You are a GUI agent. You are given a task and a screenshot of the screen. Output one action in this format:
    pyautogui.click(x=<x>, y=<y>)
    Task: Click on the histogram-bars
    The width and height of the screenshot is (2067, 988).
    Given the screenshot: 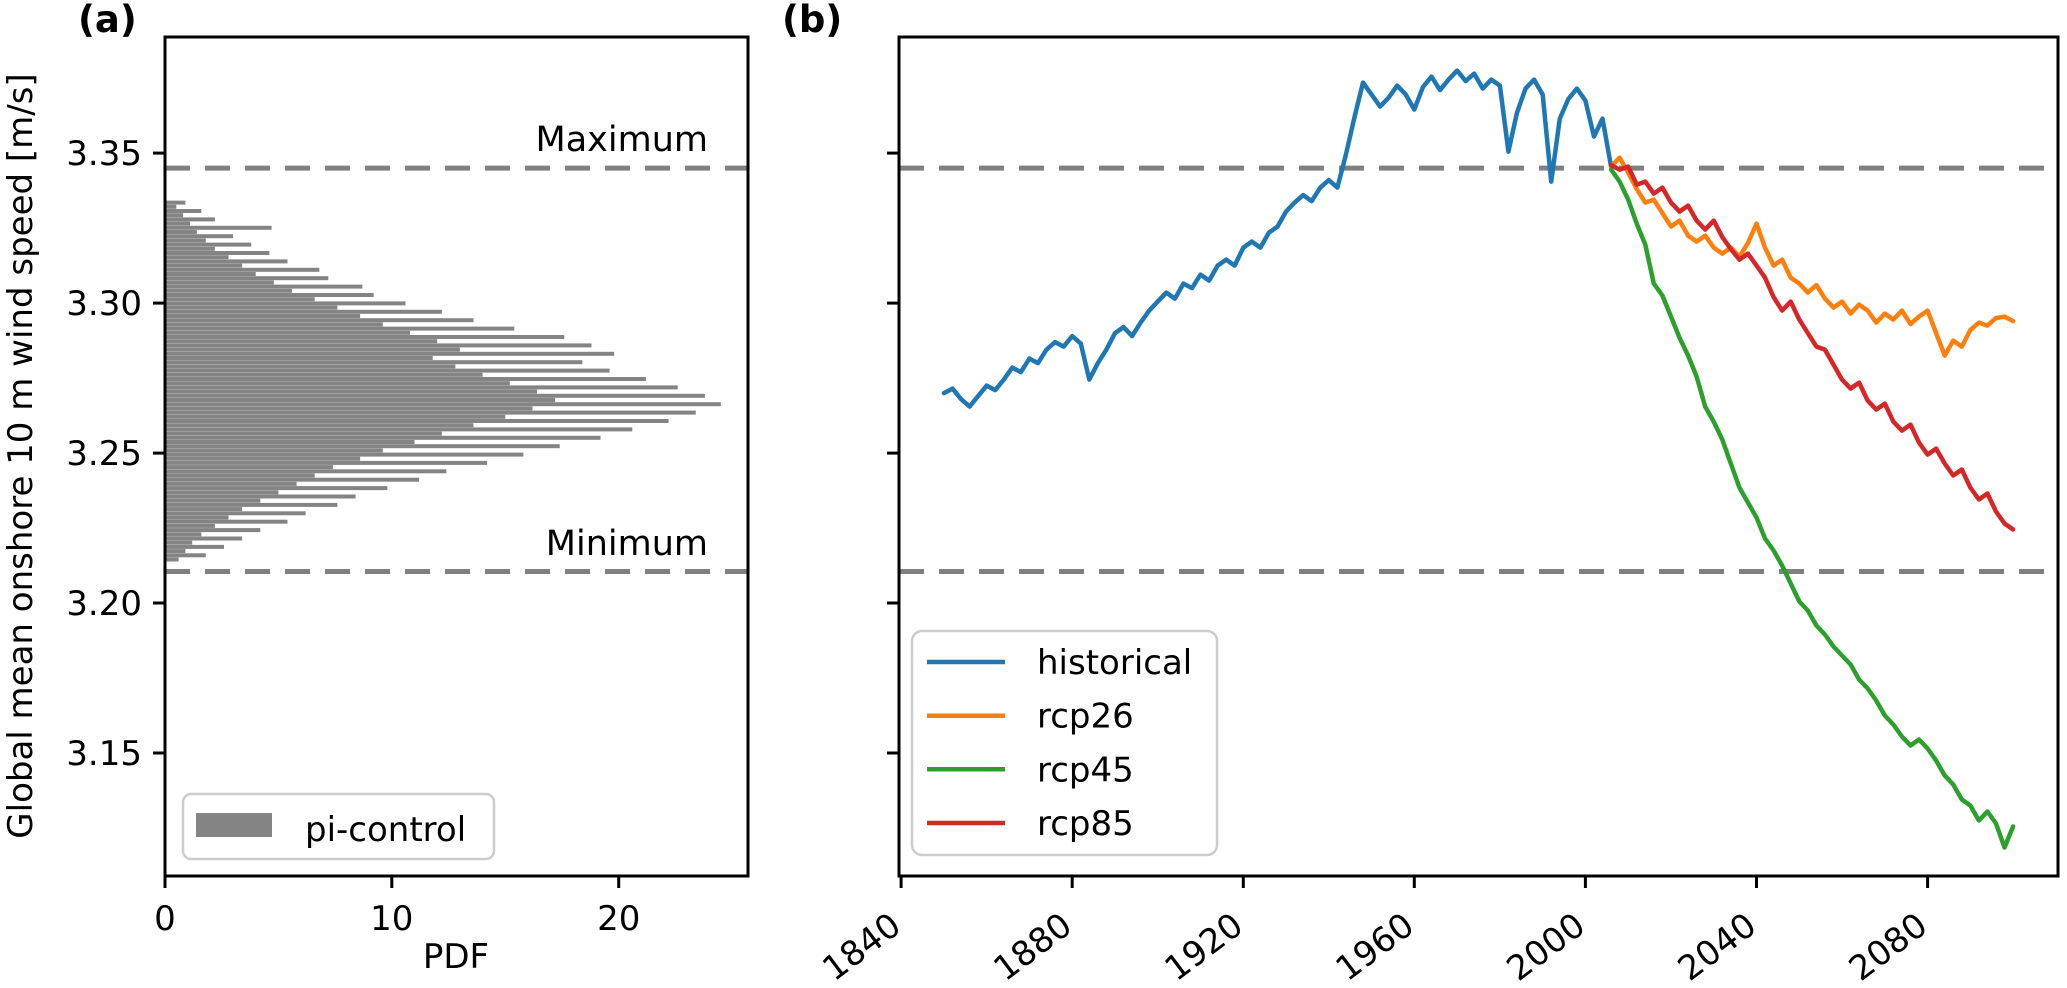 What is the action you would take?
    pyautogui.click(x=443, y=381)
    